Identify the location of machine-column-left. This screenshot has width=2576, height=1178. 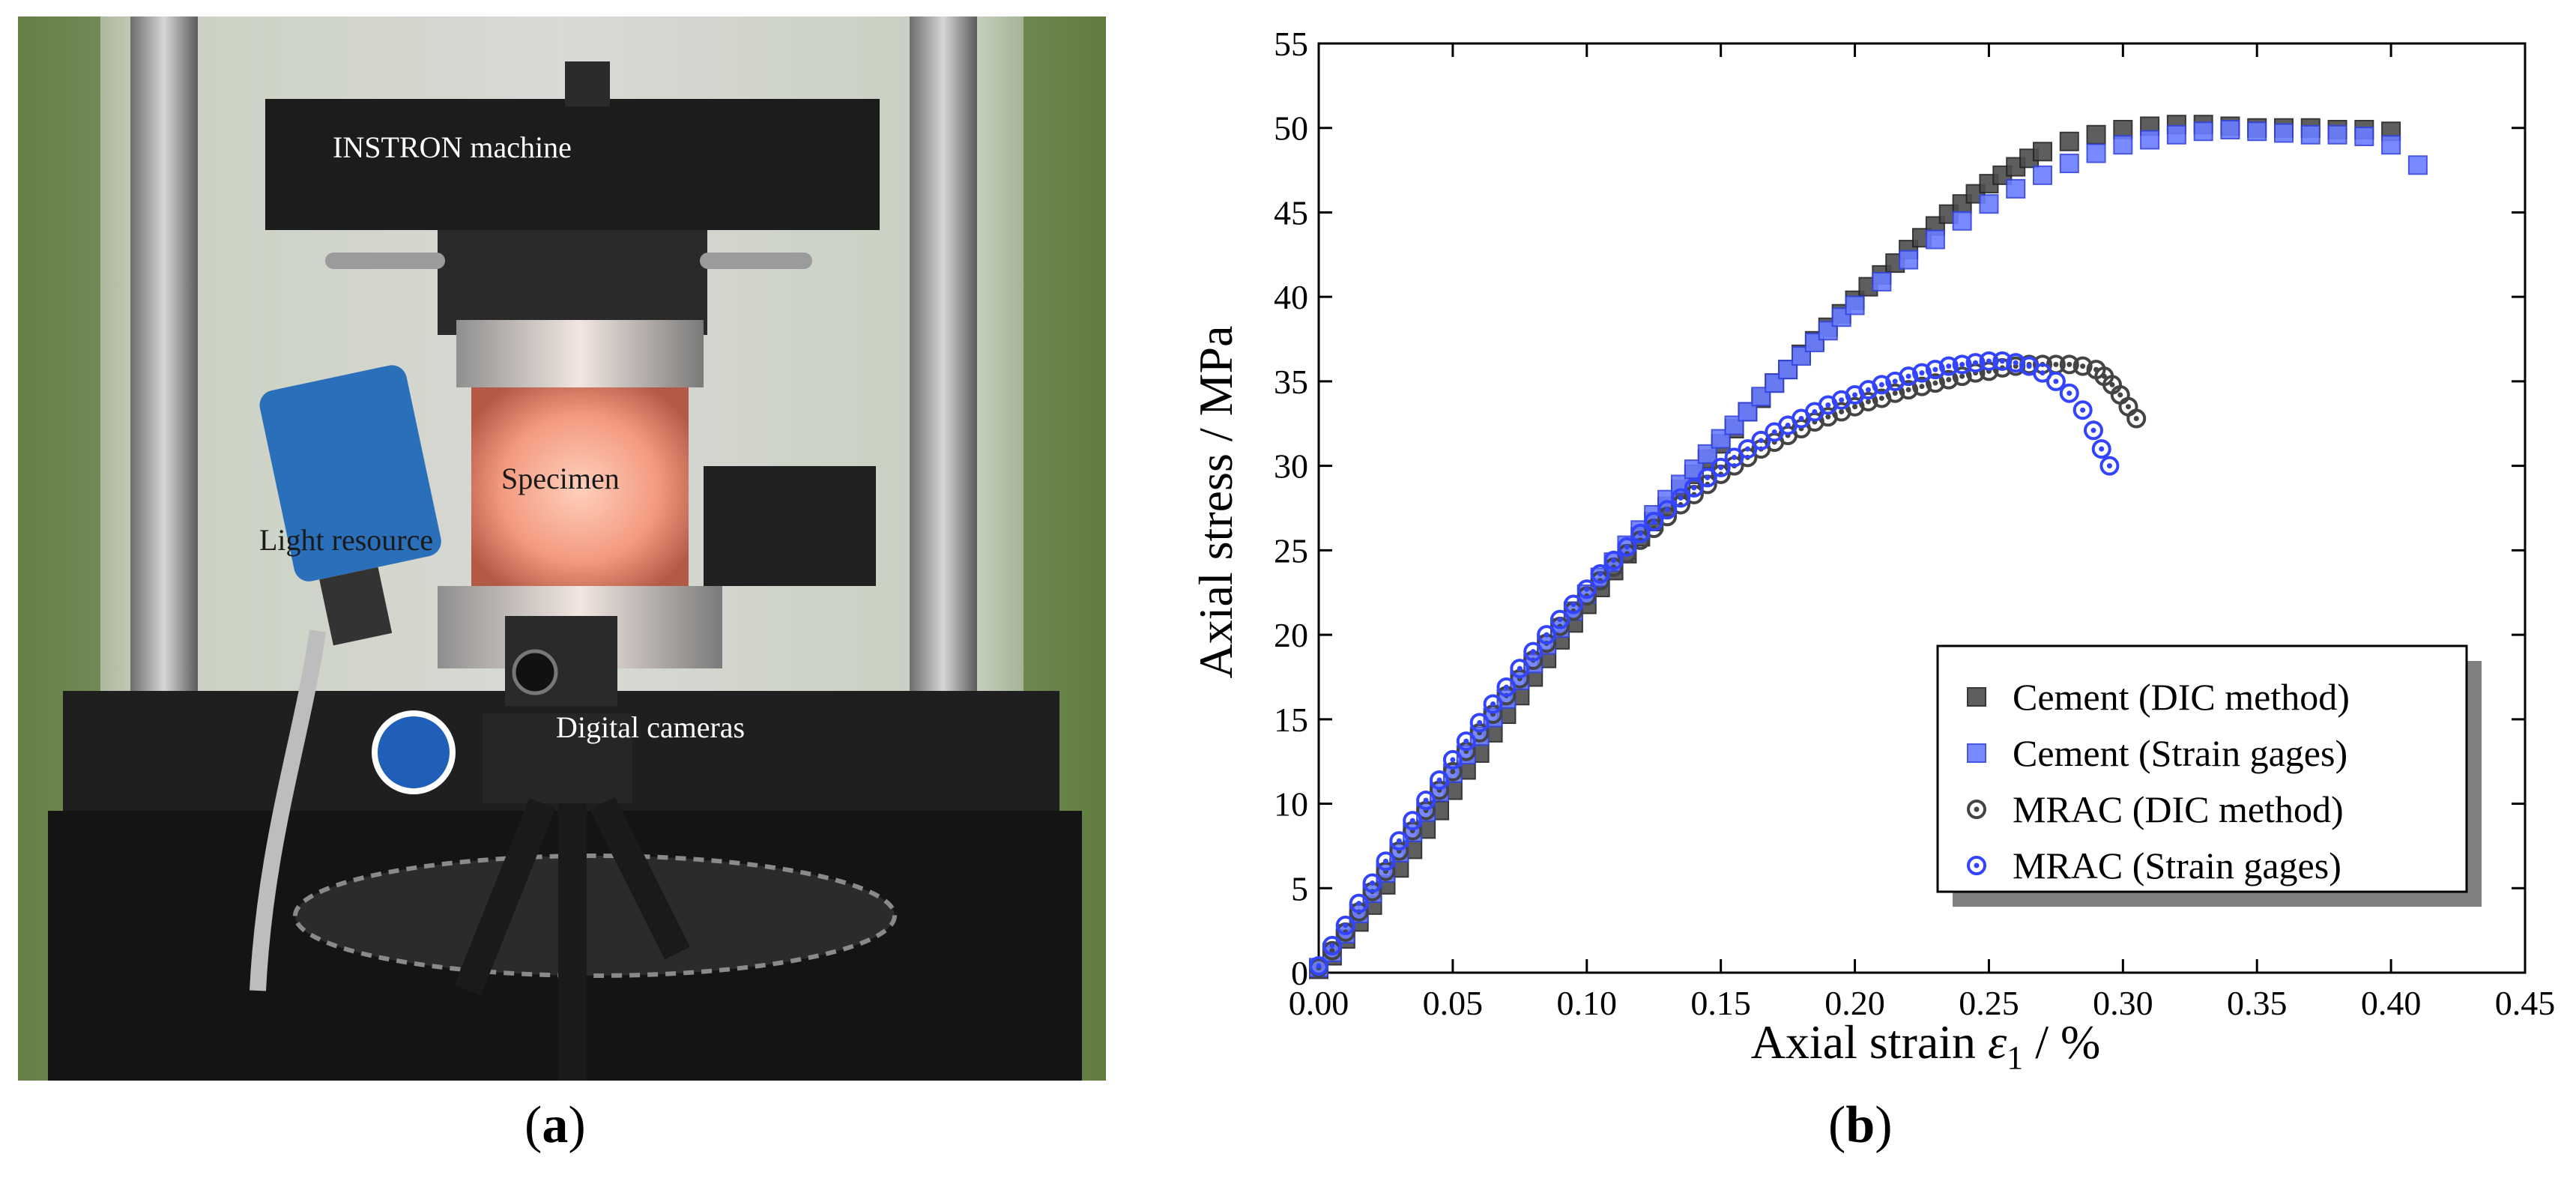
(164, 353).